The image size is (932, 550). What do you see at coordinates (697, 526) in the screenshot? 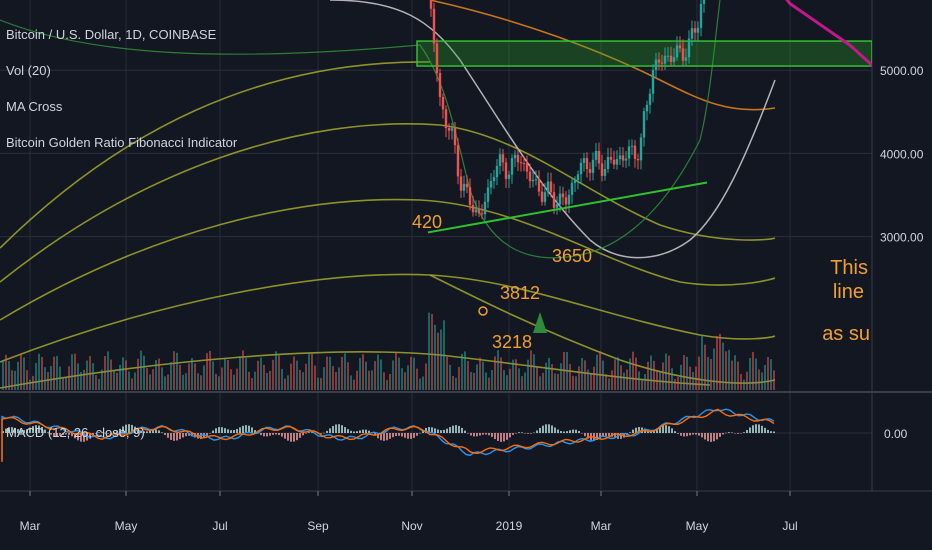
I see `time-tick-label: May` at bounding box center [697, 526].